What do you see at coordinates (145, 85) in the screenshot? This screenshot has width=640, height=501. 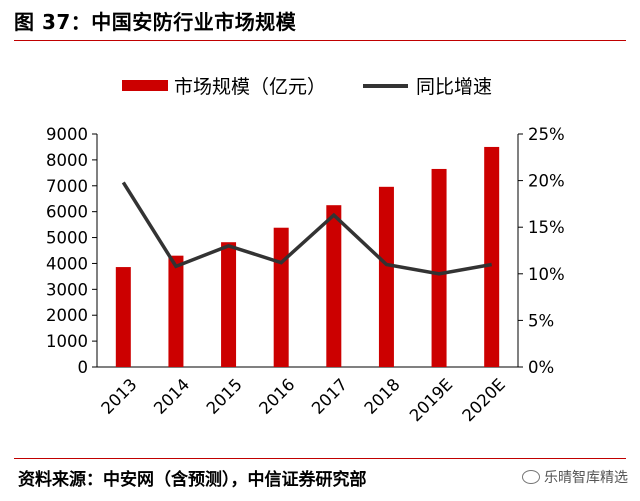 I see `legend-bar-swatch` at bounding box center [145, 85].